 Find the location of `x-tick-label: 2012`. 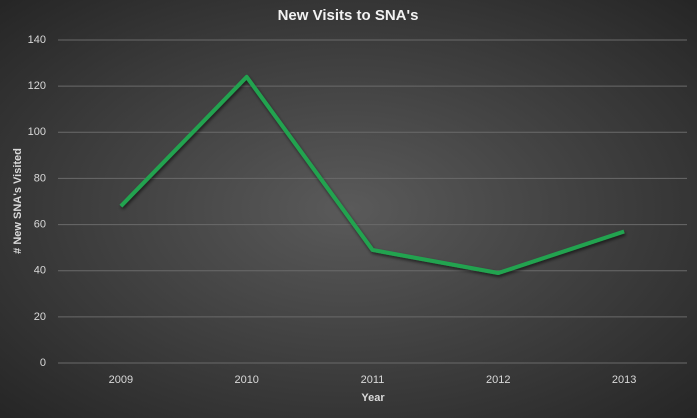

x-tick-label: 2012 is located at coordinates (498, 380).